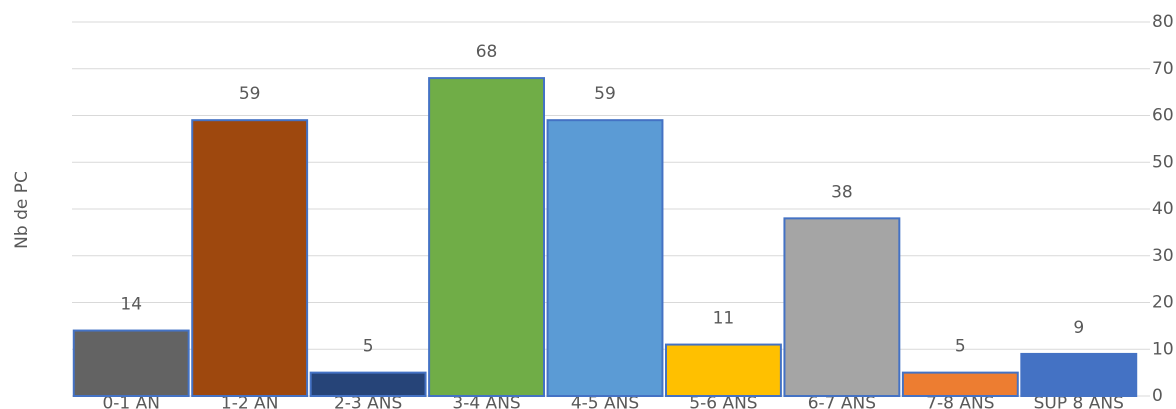 The width and height of the screenshot is (1176, 409). What do you see at coordinates (250, 401) in the screenshot?
I see `x-tick-label: 1-2 AN` at bounding box center [250, 401].